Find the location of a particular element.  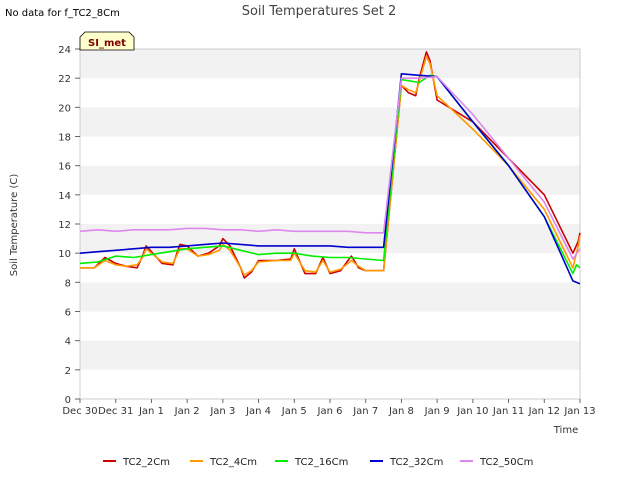

x-tick-label: Jan 1 is located at coordinates (151, 411).